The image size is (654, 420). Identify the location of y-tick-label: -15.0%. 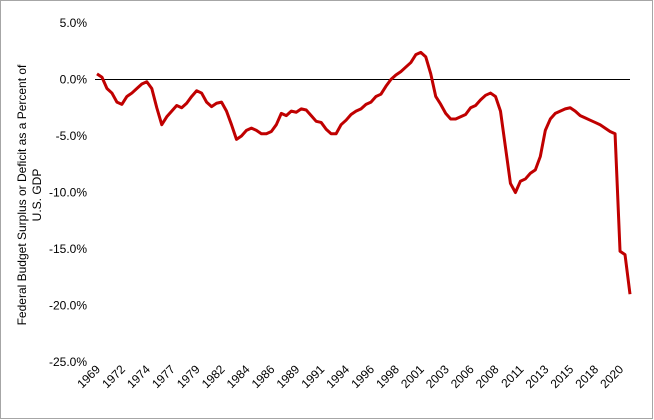
(68, 249).